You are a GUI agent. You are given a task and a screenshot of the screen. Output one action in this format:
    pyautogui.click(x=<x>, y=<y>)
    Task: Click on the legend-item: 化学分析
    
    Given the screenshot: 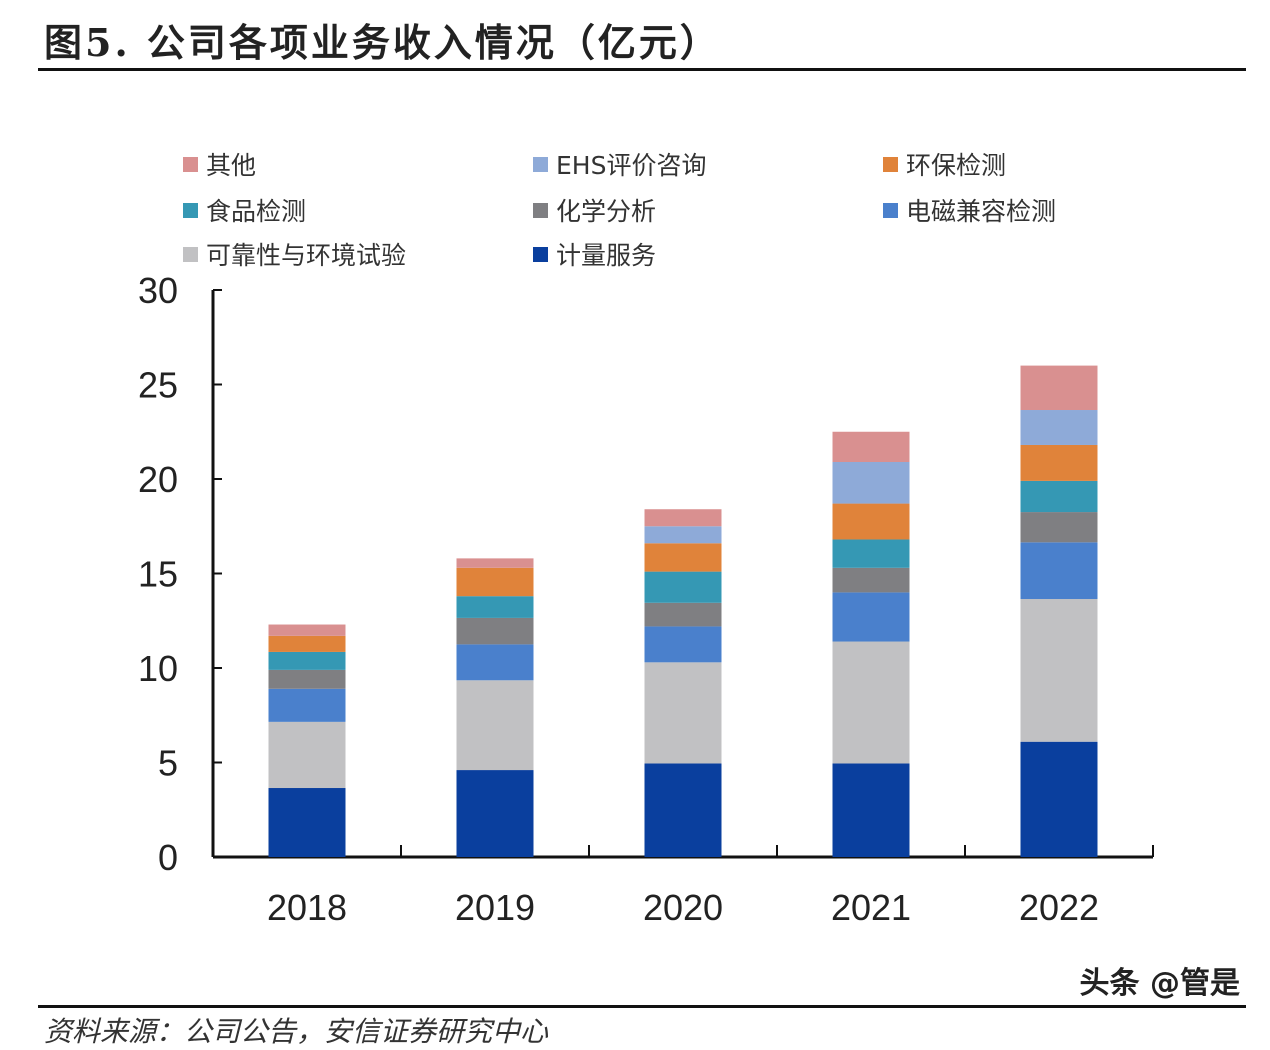 What is the action you would take?
    pyautogui.click(x=594, y=210)
    